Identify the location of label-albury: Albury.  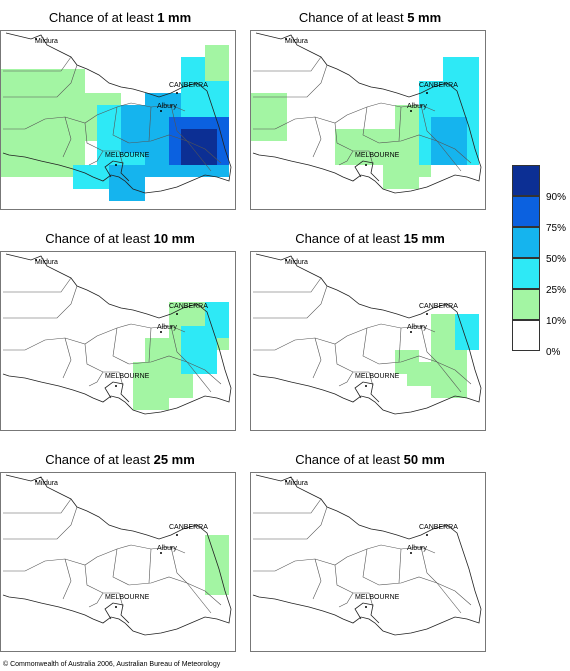
(417, 327).